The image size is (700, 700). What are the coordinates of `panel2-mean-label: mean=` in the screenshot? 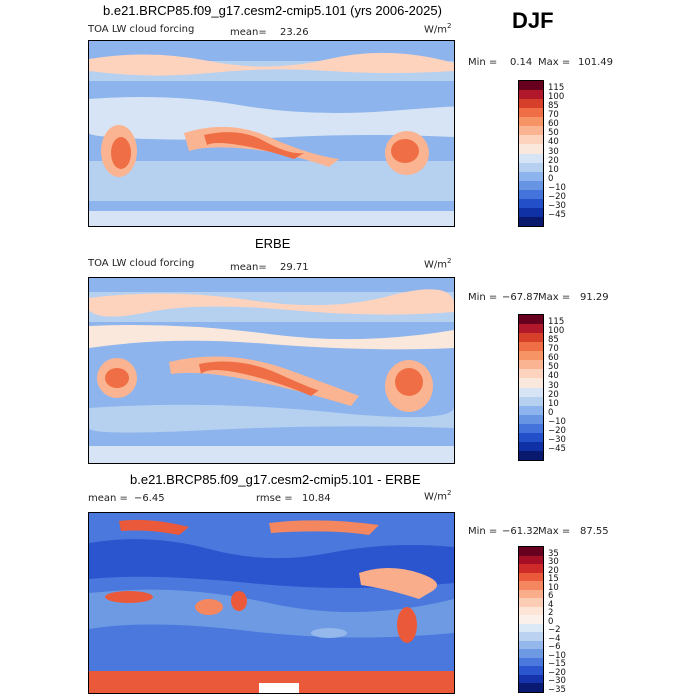 It's located at (248, 267).